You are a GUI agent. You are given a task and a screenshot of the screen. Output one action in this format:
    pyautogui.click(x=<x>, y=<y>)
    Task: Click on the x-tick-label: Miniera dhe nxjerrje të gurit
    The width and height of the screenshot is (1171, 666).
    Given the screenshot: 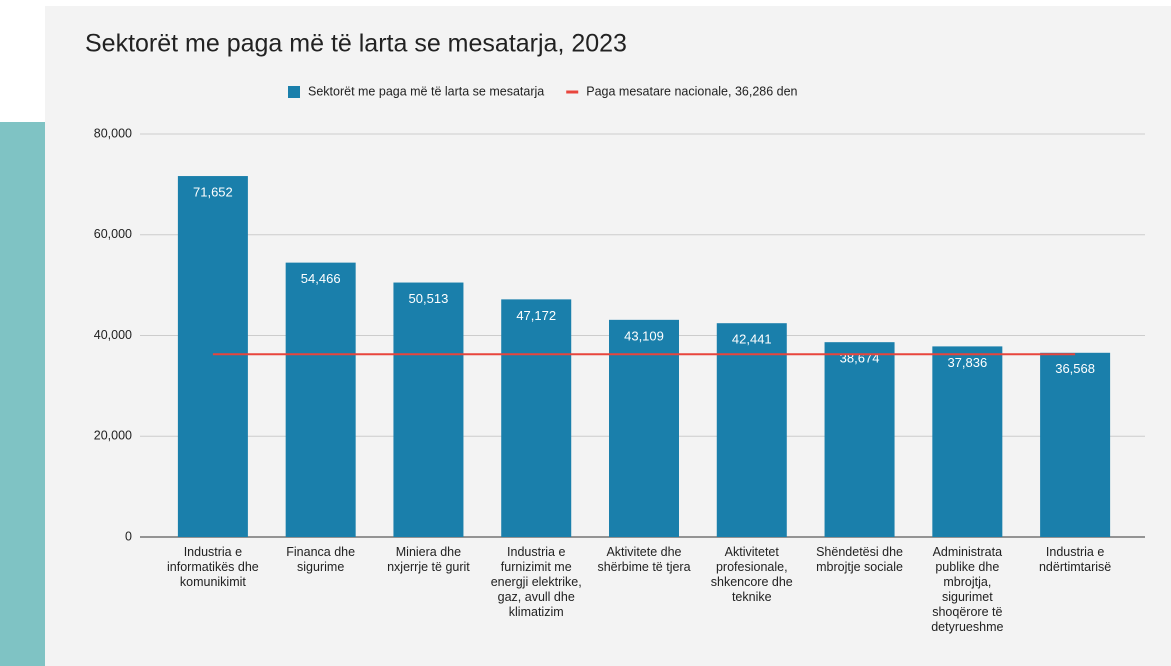 What is the action you would take?
    pyautogui.click(x=428, y=559)
    